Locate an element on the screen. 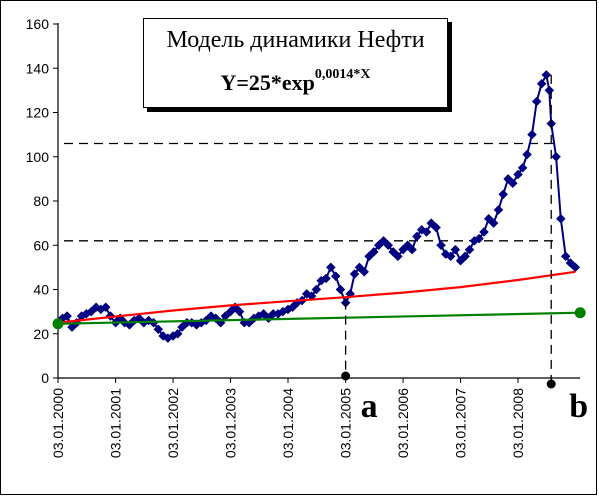 The image size is (599, 497). marker-label: b is located at coordinates (578, 406).